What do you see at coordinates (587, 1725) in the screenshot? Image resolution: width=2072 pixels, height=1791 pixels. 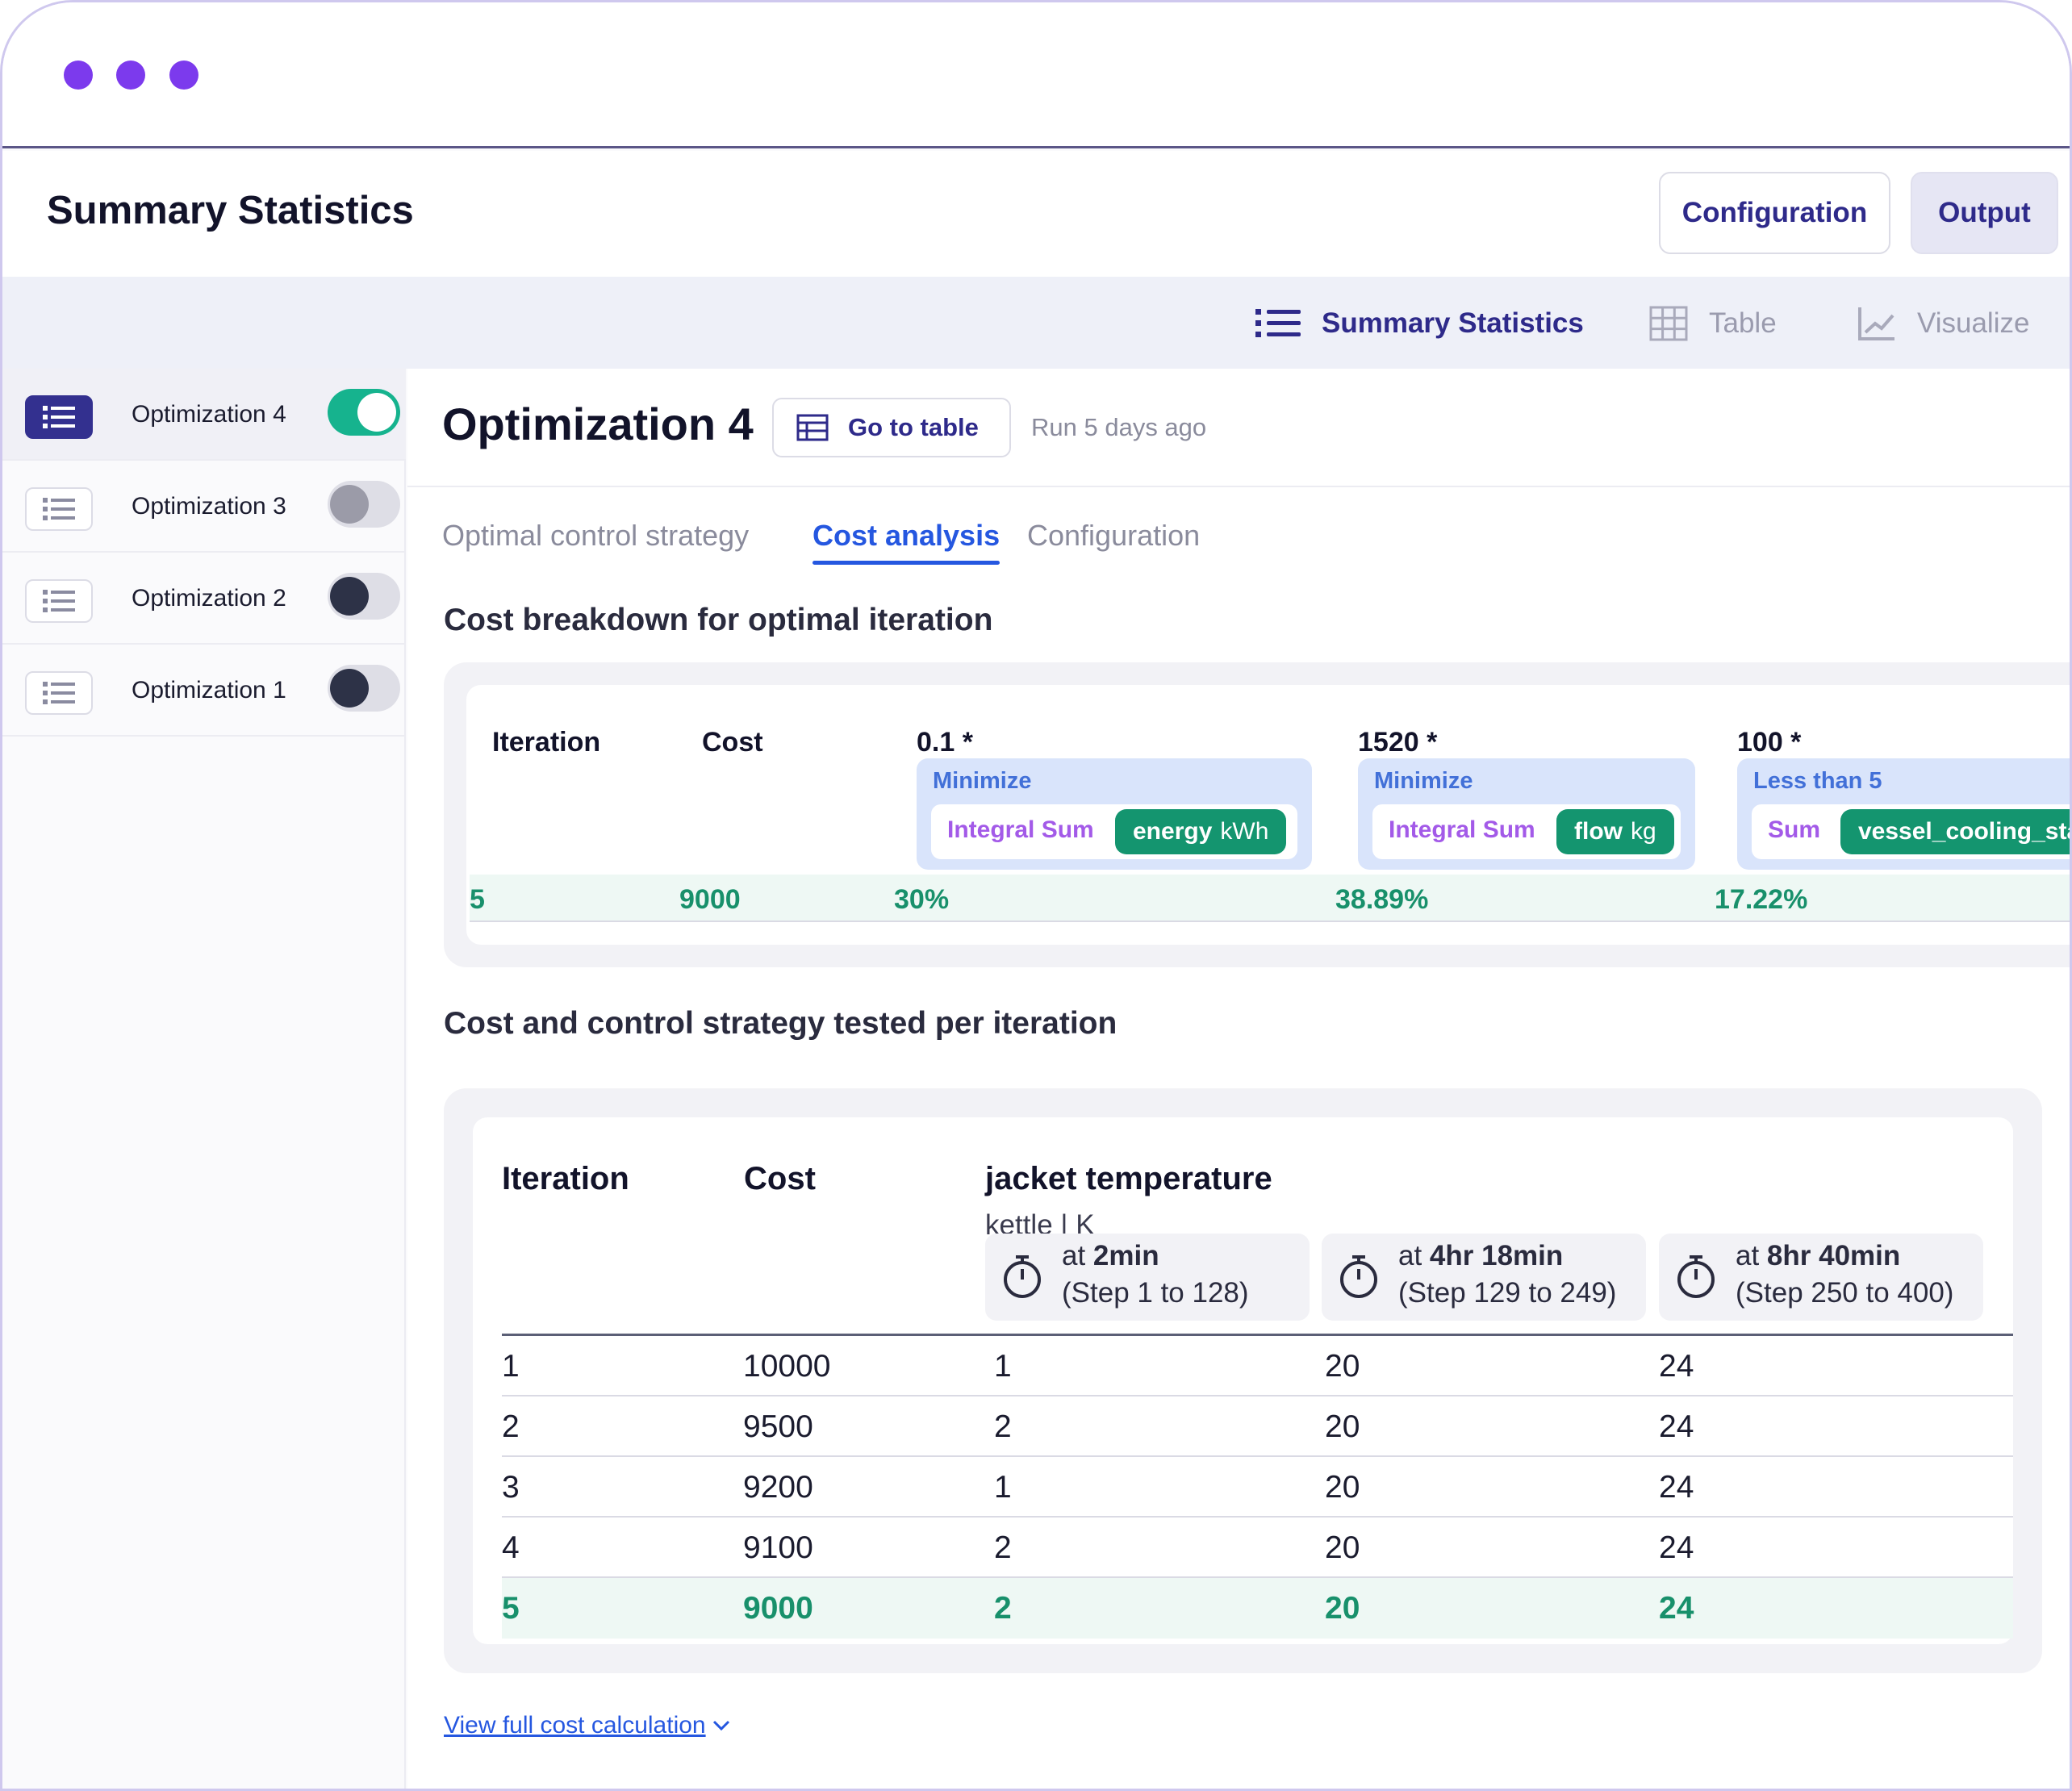 I see `view-full-cost-calculation-link: View full cost calculation` at bounding box center [587, 1725].